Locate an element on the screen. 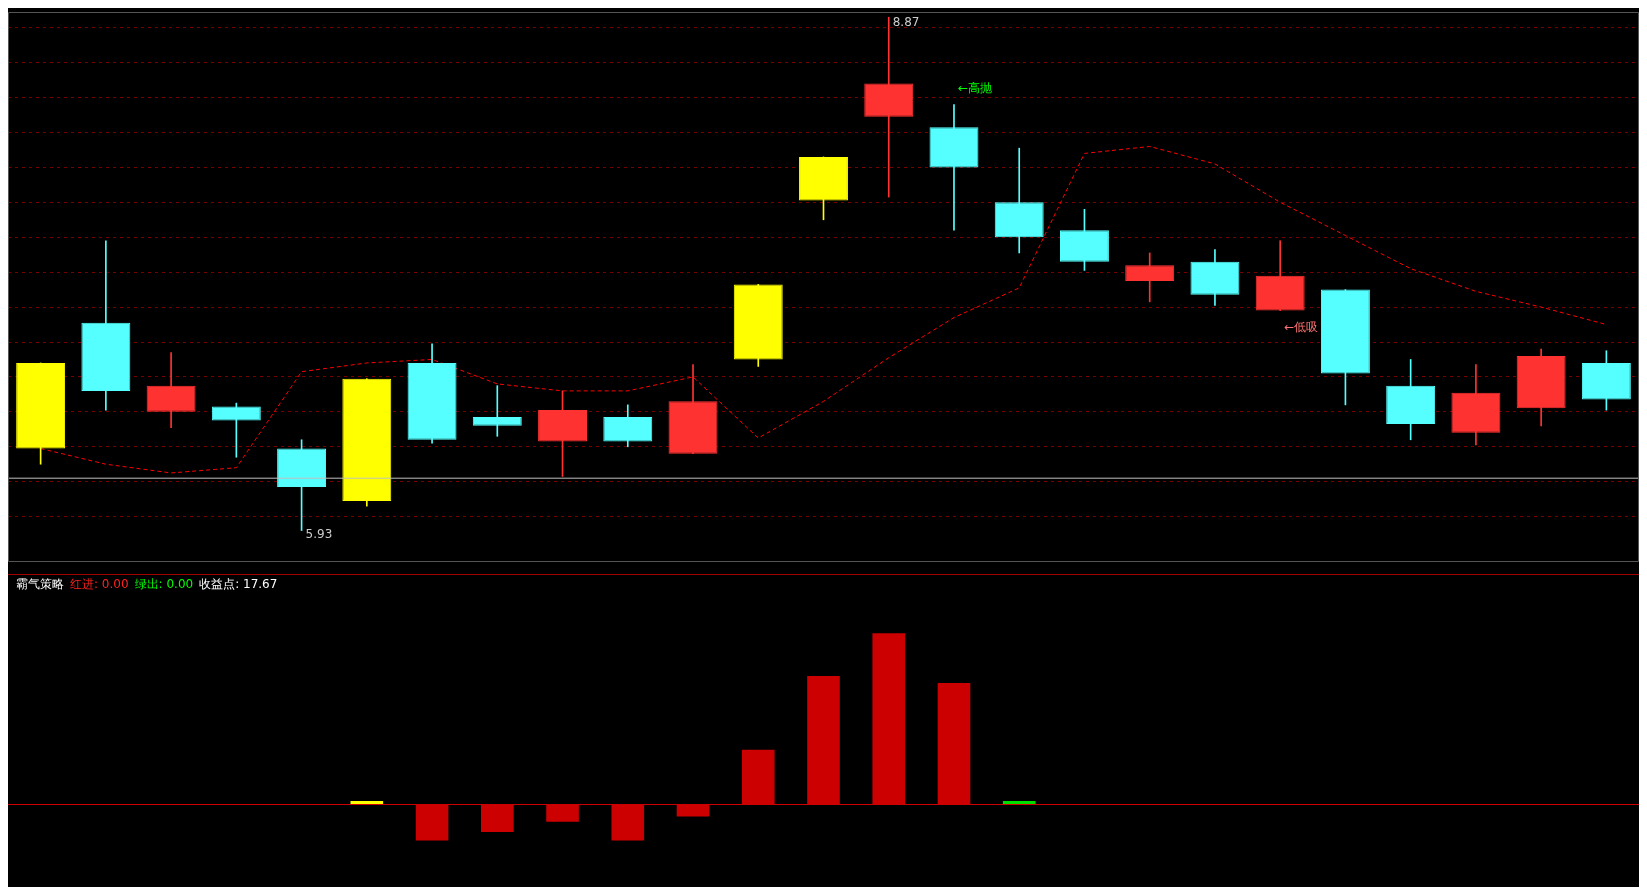 The height and width of the screenshot is (895, 1647). candlestick is located at coordinates (497, 411).